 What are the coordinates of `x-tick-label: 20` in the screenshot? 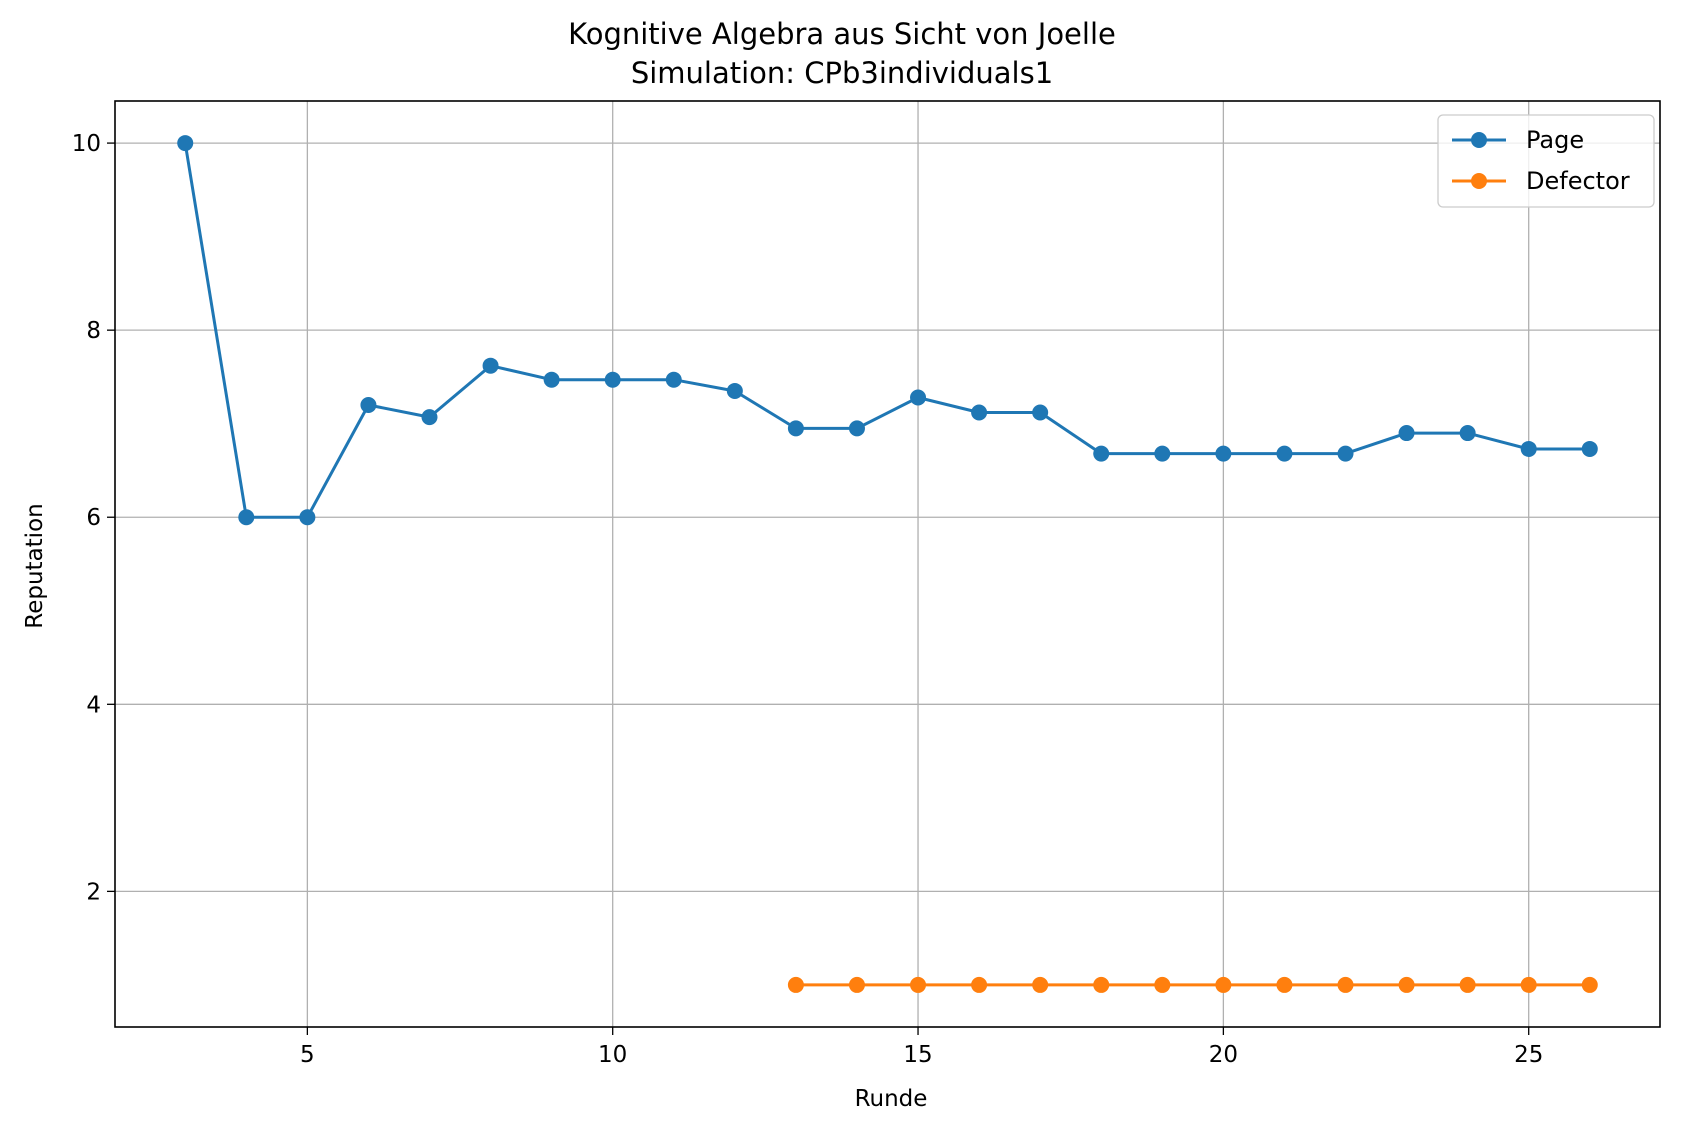 It's located at (1223, 1055).